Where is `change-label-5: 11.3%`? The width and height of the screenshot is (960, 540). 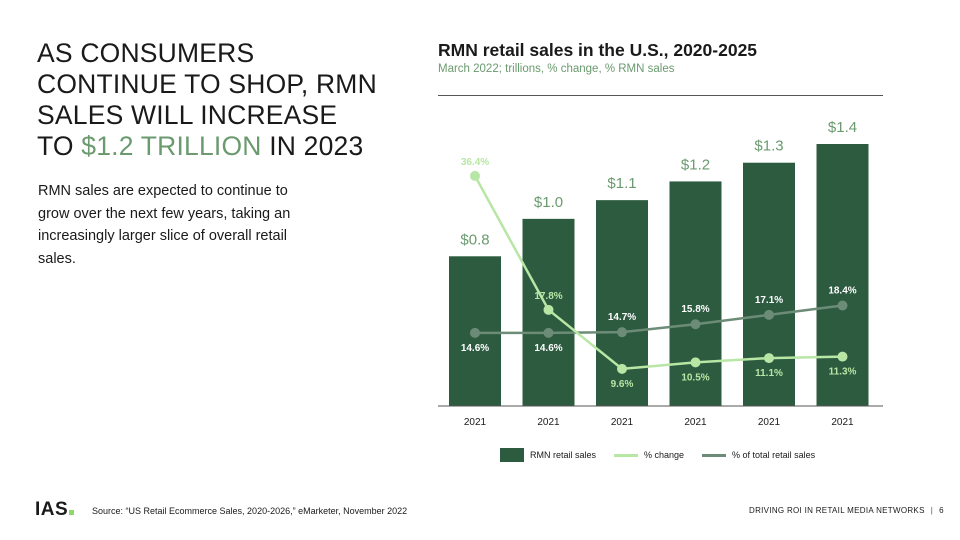
change-label-5: 11.3% is located at coordinates (843, 372).